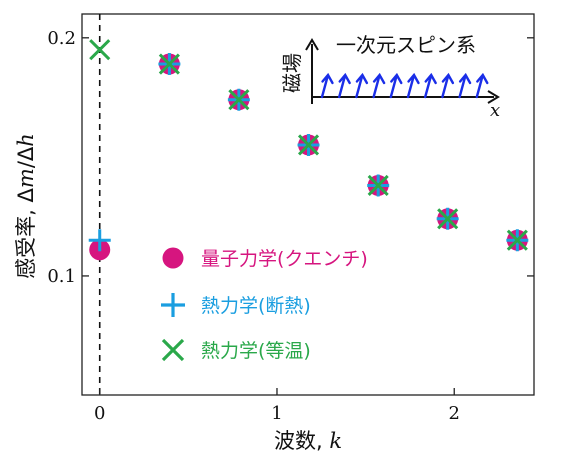 The image size is (572, 460). I want to click on legend-marker-plus, so click(173, 305).